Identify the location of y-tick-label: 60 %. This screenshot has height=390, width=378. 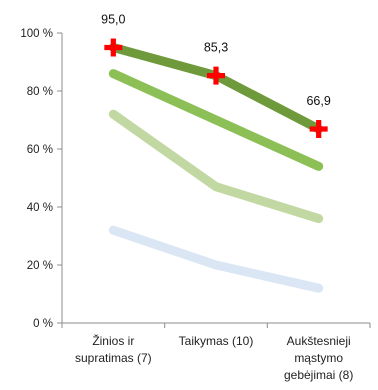
(40, 150).